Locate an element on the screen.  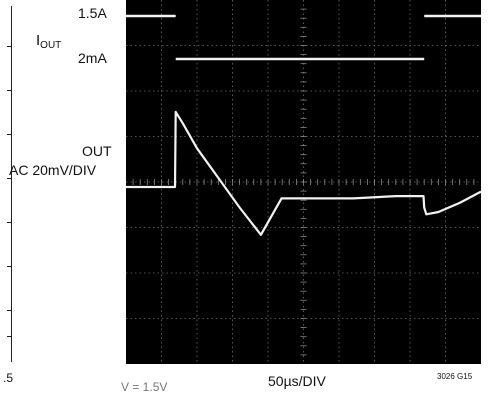
iout-channel-label: IOUT is located at coordinates (48, 41).